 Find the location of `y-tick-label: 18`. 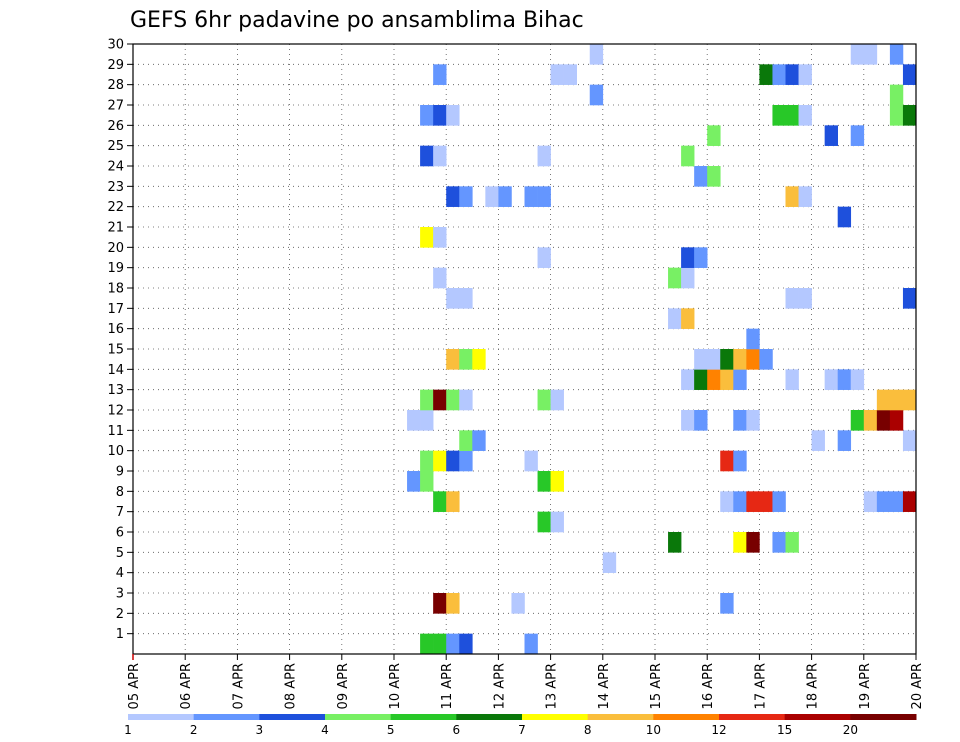

y-tick-label: 18 is located at coordinates (115, 289).